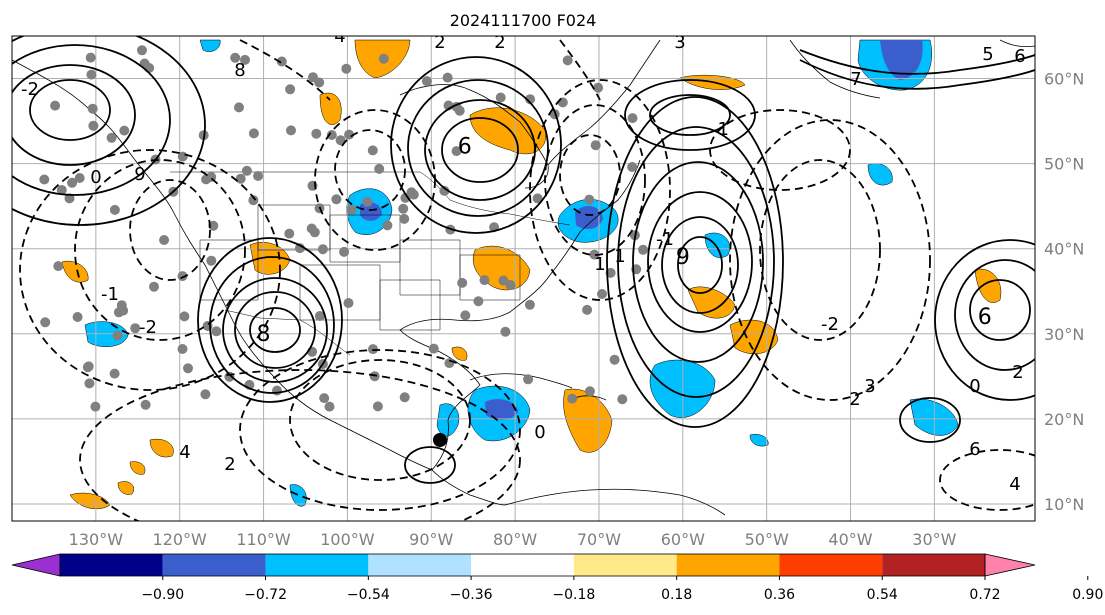  What do you see at coordinates (988, 285) in the screenshot?
I see `shade-orange-far-east` at bounding box center [988, 285].